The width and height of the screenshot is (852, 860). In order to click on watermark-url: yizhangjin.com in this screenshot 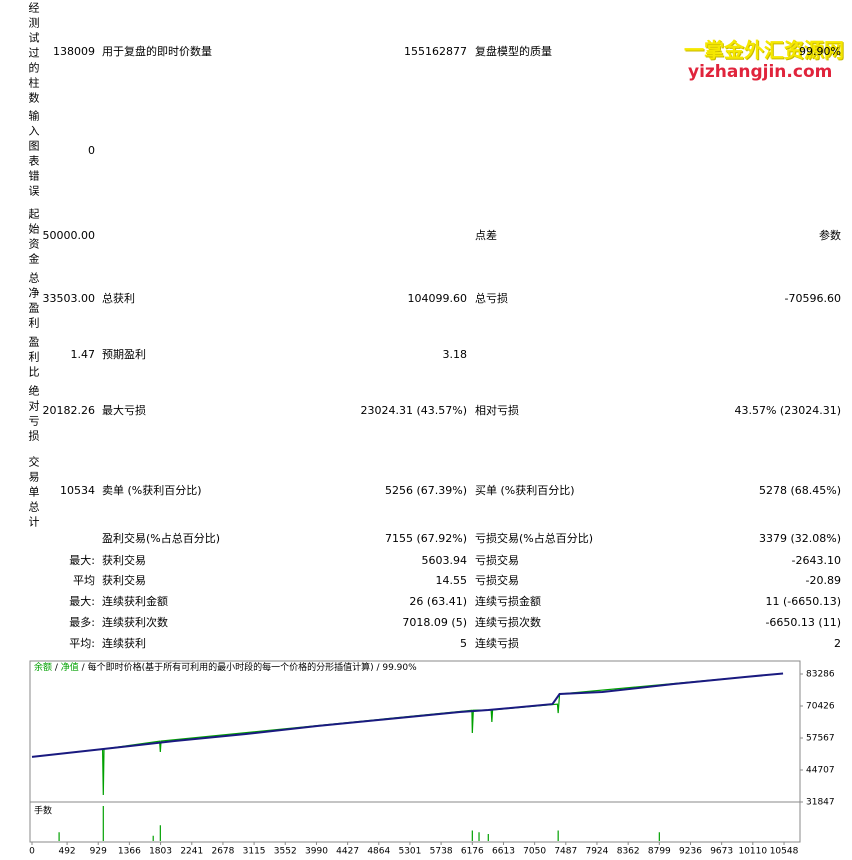, I will do `click(760, 72)`.